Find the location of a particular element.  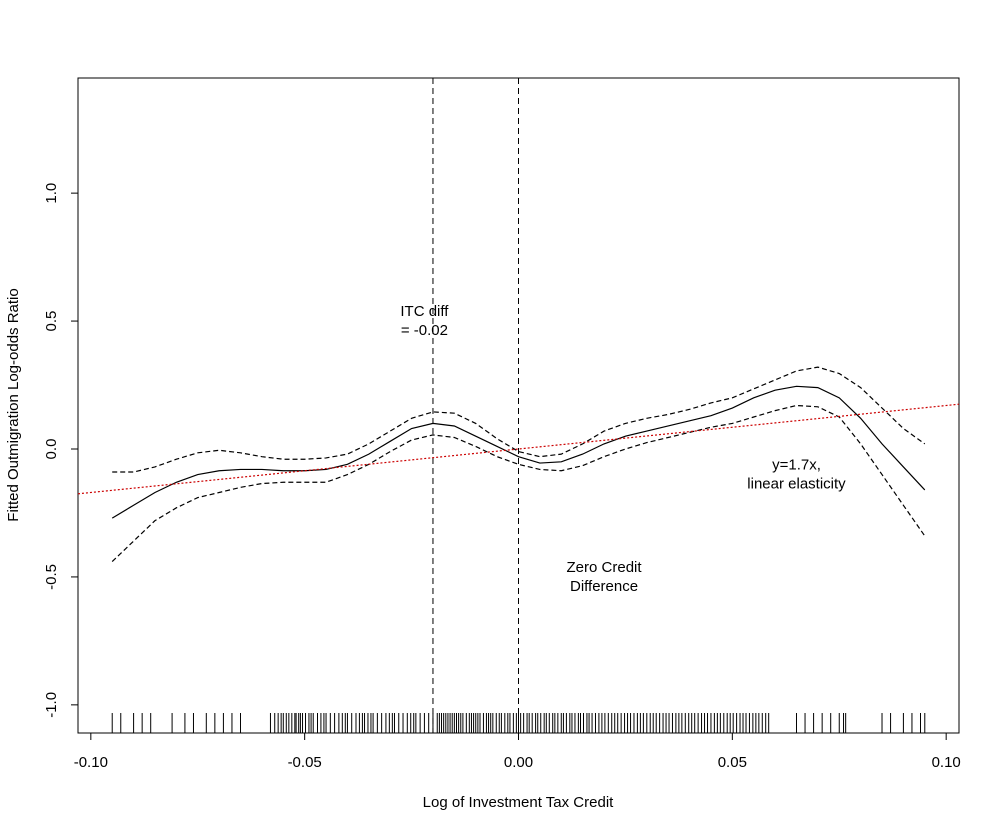

annotation-line: Zero Credit is located at coordinates (605, 567).